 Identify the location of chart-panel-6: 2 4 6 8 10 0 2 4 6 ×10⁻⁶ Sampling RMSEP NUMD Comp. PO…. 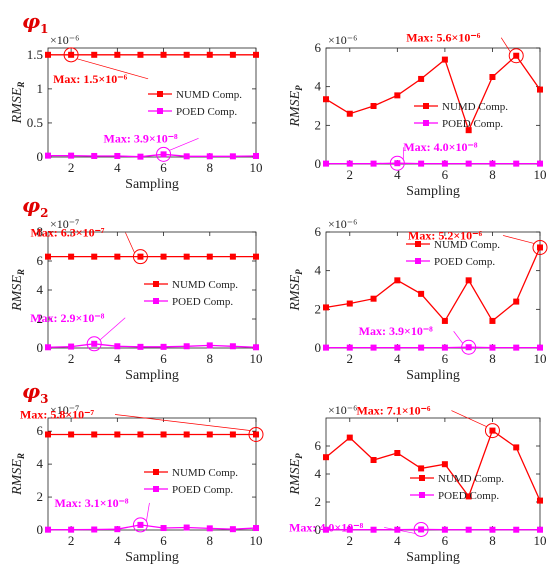
(417, 484).